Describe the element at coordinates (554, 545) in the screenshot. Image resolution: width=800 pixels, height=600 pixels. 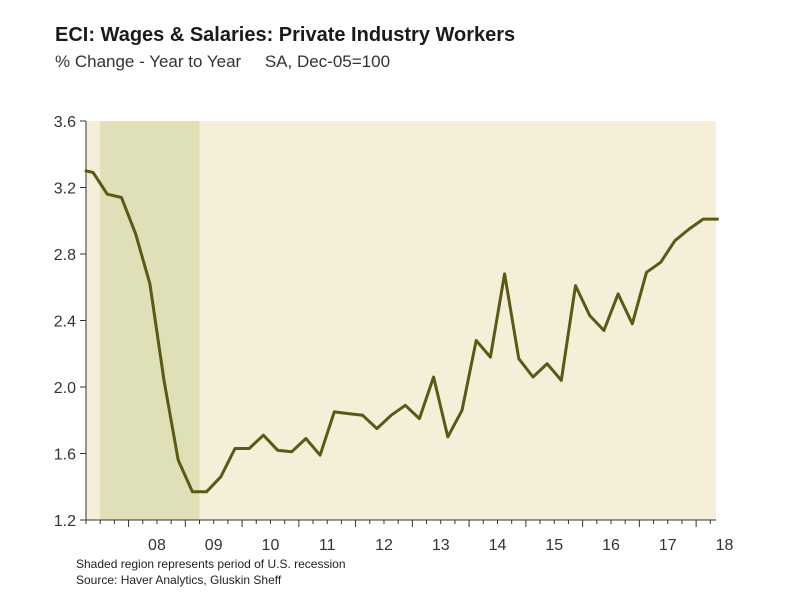
I see `x-tick-label: 15` at that location.